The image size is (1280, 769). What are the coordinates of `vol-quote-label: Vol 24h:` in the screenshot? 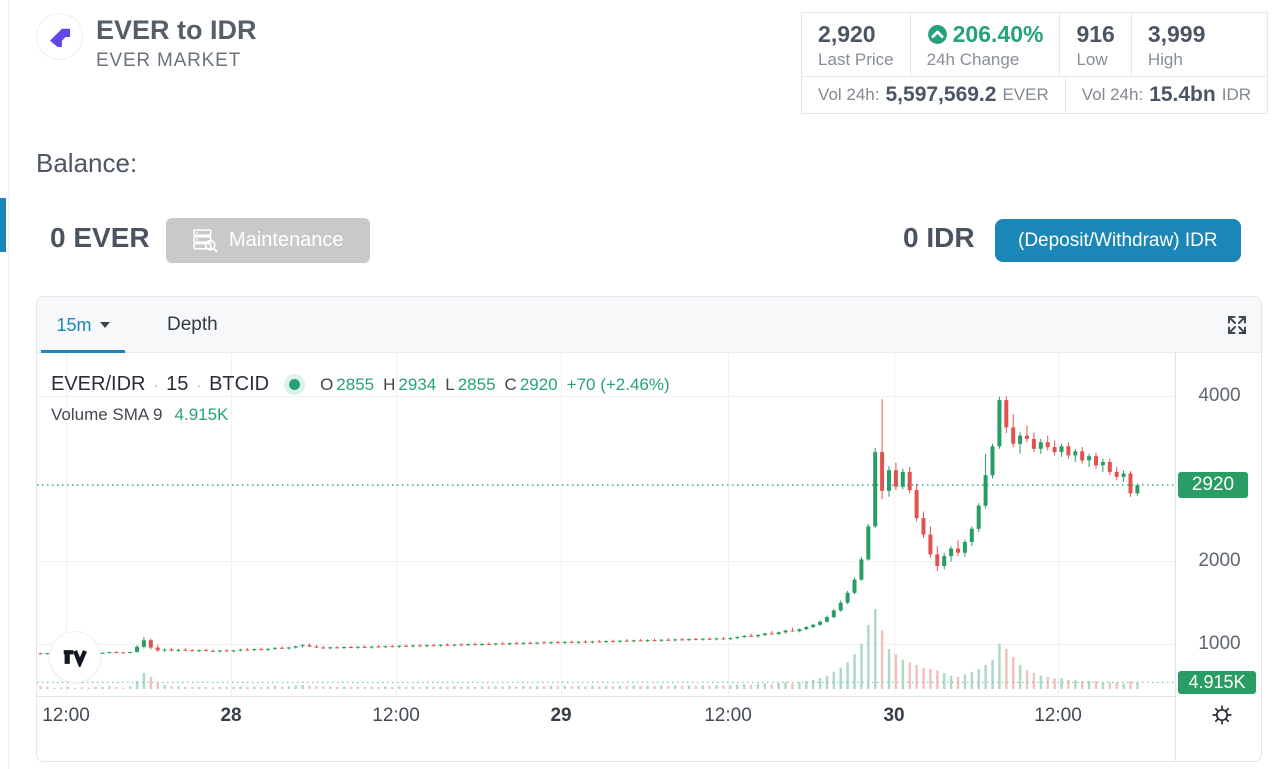 It's located at (1112, 94).